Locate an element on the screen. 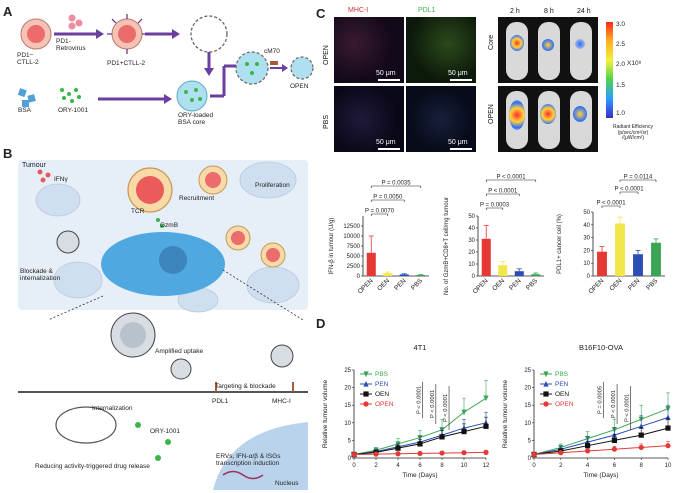  timepoint-2h: 2 h is located at coordinates (515, 11).